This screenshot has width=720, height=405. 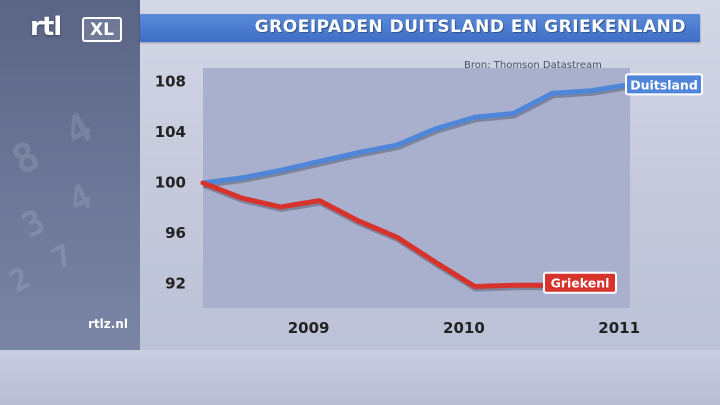 What do you see at coordinates (175, 284) in the screenshot?
I see `y-tick-label: 92` at bounding box center [175, 284].